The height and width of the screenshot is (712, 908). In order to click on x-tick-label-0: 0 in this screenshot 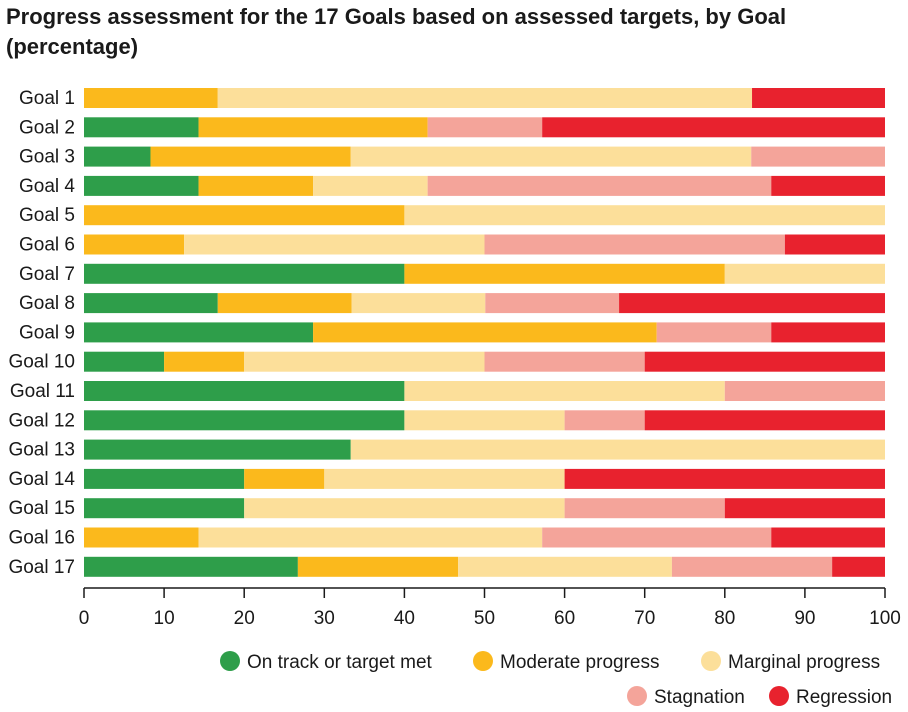, I will do `click(84, 618)`.